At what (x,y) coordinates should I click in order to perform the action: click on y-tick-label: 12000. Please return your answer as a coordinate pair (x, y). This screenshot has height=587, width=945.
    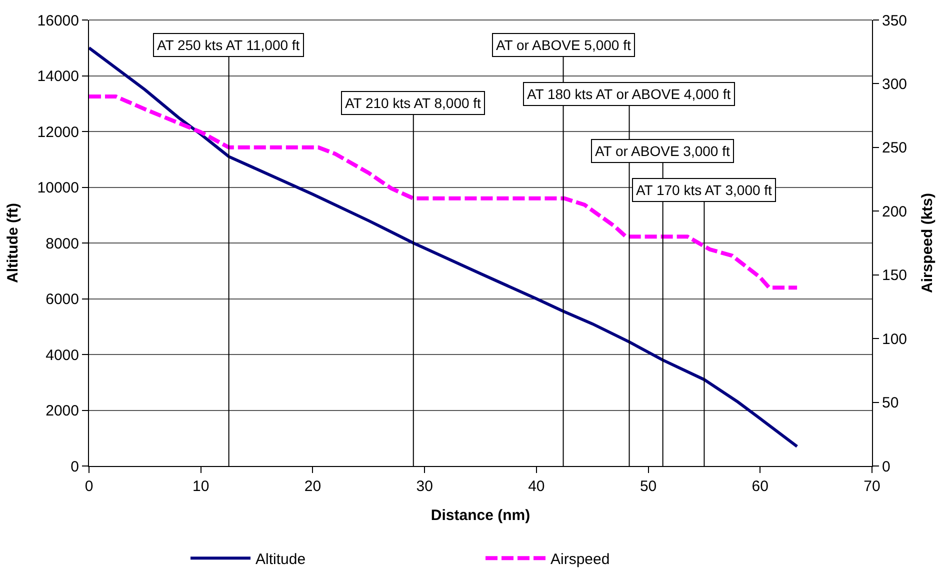
    Looking at the image, I should click on (58, 132).